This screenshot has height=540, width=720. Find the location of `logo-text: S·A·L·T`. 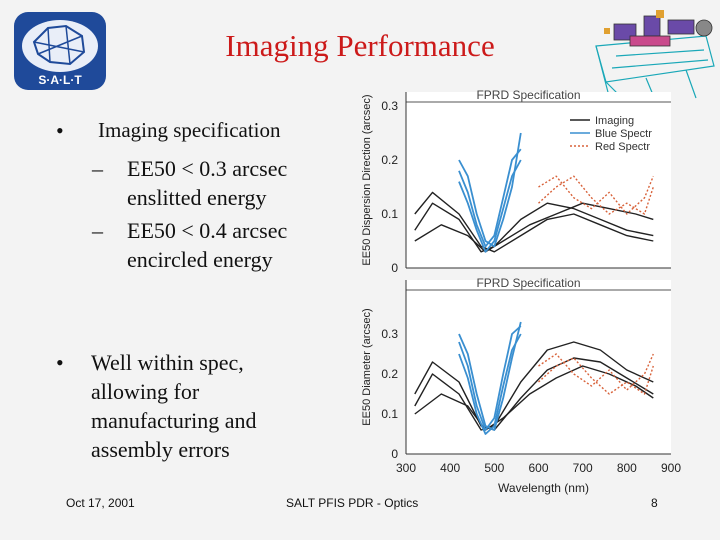

logo-text: S·A·L·T is located at coordinates (60, 80).